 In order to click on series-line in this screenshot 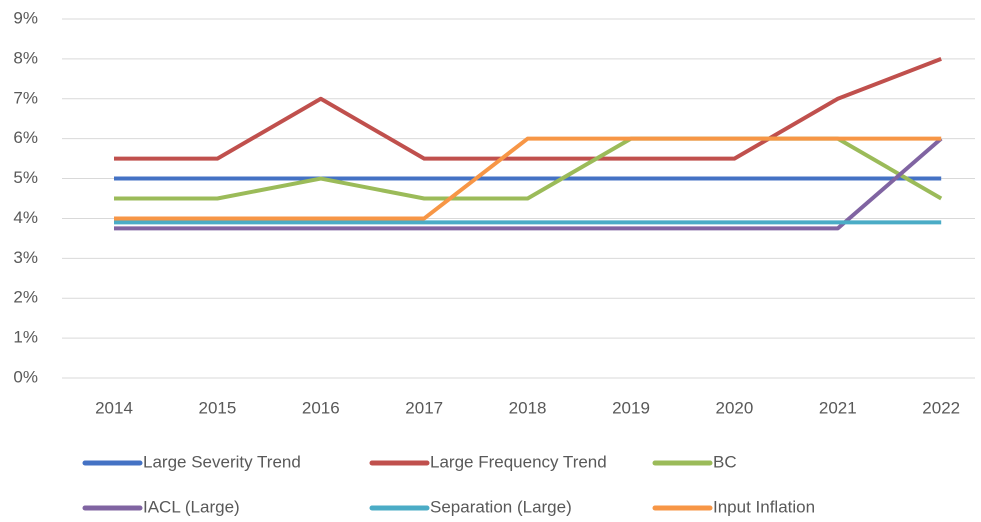, I will do `click(528, 178)`.